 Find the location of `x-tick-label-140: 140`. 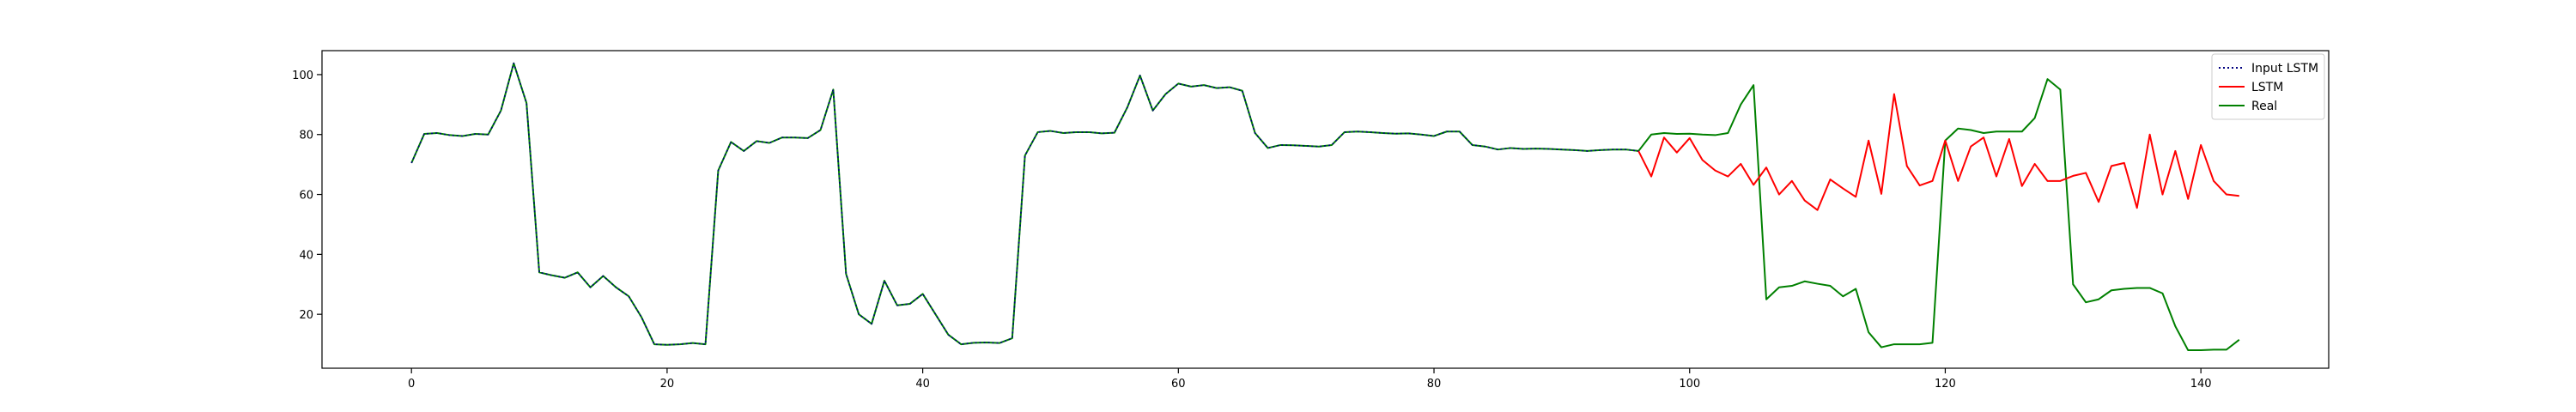

x-tick-label-140: 140 is located at coordinates (2201, 384).